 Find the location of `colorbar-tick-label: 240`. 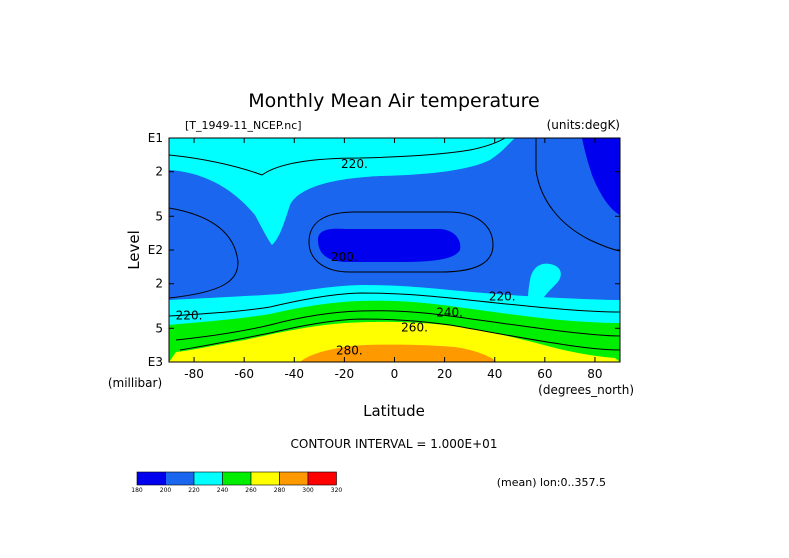

colorbar-tick-label: 240 is located at coordinates (223, 490).